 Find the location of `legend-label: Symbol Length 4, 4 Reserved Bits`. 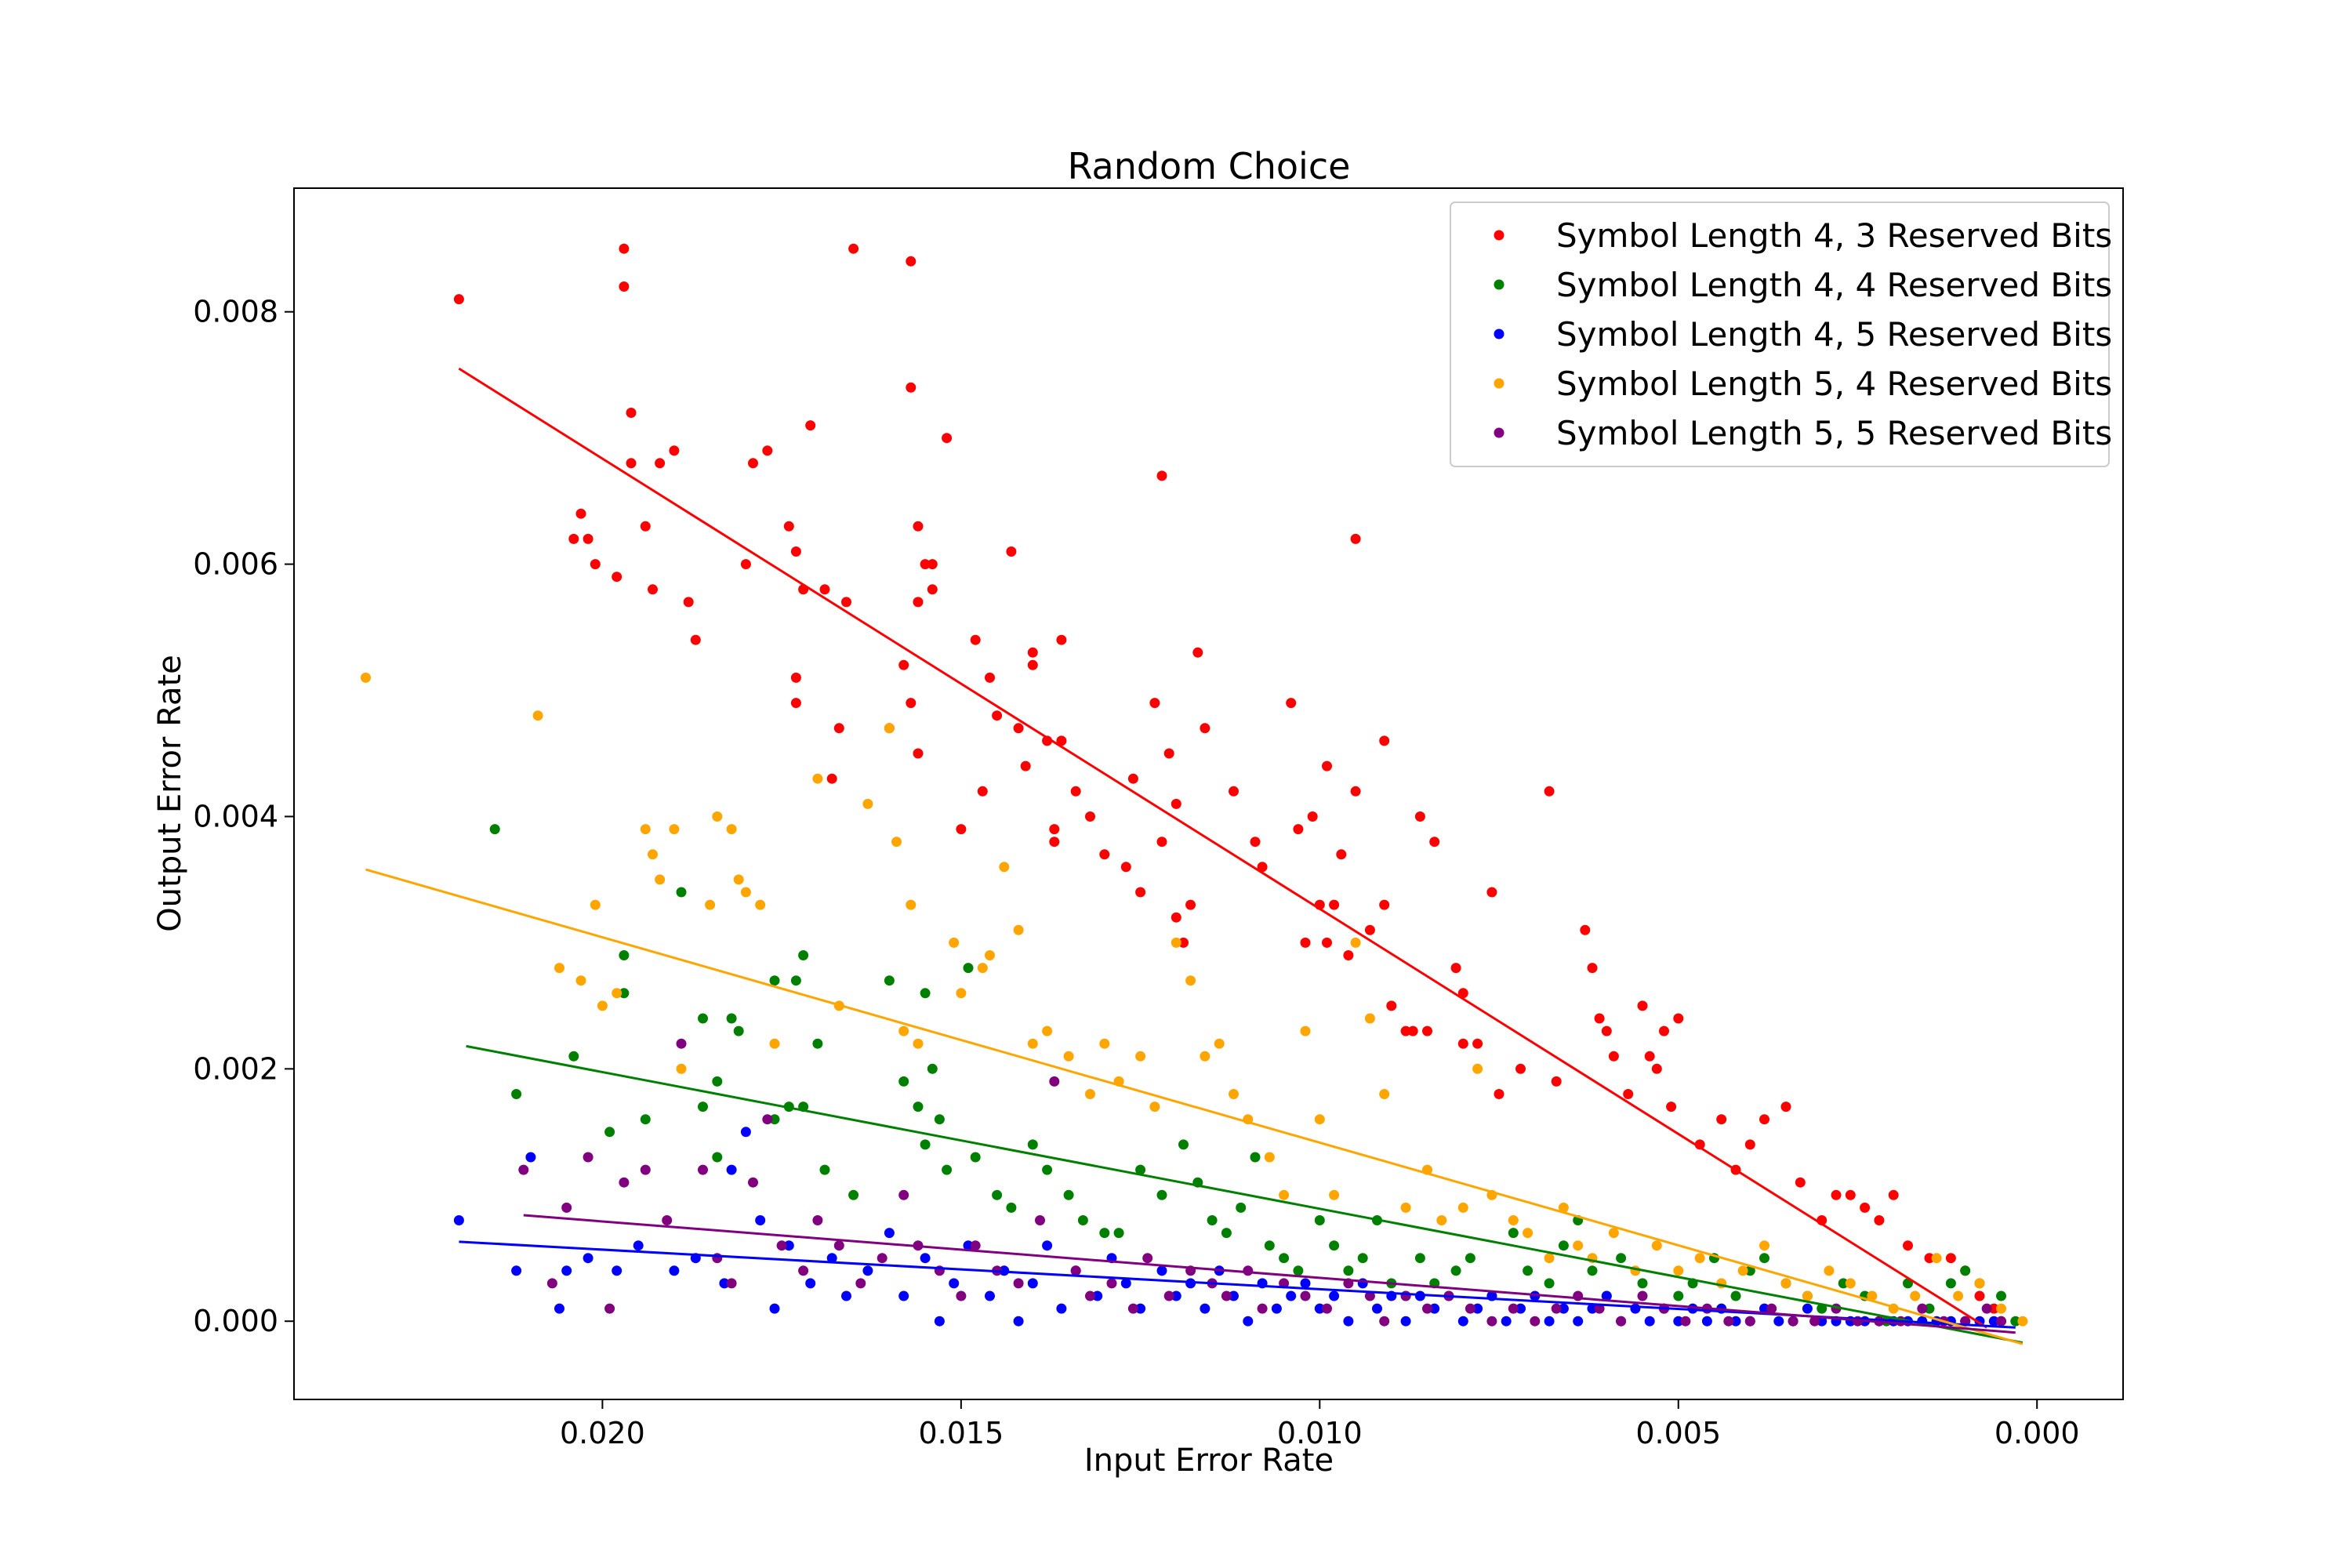

legend-label: Symbol Length 4, 4 Reserved Bits is located at coordinates (1834, 285).